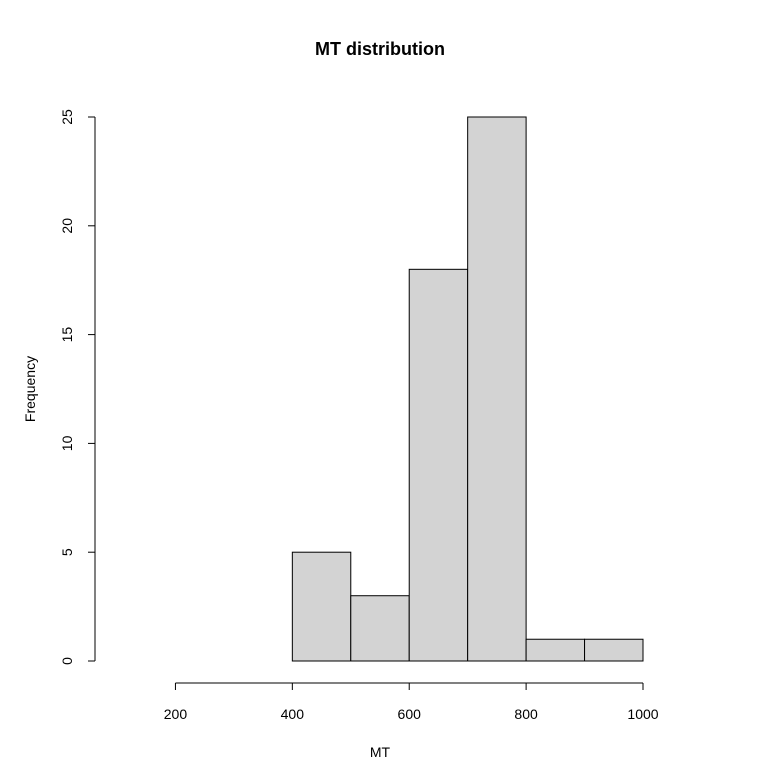  Describe the element at coordinates (67, 226) in the screenshot. I see `y-tick-label: 20` at that location.